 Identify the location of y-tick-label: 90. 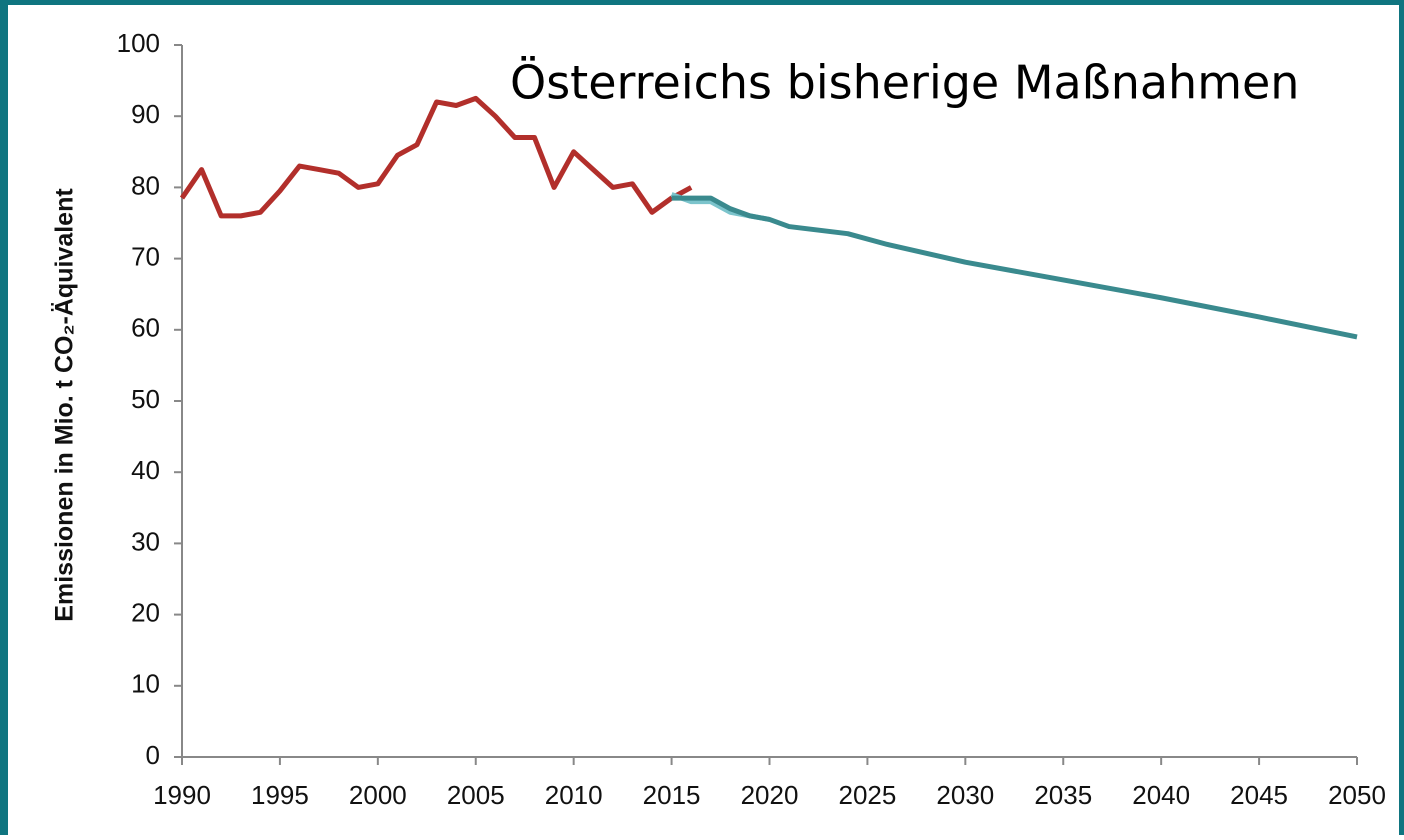
(145, 114).